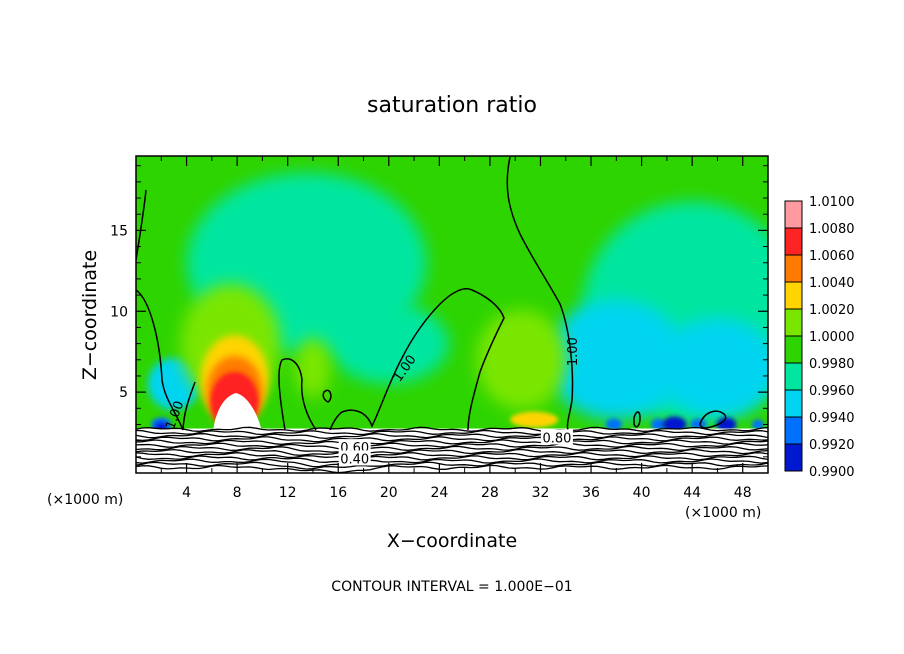 This screenshot has width=904, height=654. I want to click on contour-labels: 1.001.001.000.800.600.40, so click(372, 402).